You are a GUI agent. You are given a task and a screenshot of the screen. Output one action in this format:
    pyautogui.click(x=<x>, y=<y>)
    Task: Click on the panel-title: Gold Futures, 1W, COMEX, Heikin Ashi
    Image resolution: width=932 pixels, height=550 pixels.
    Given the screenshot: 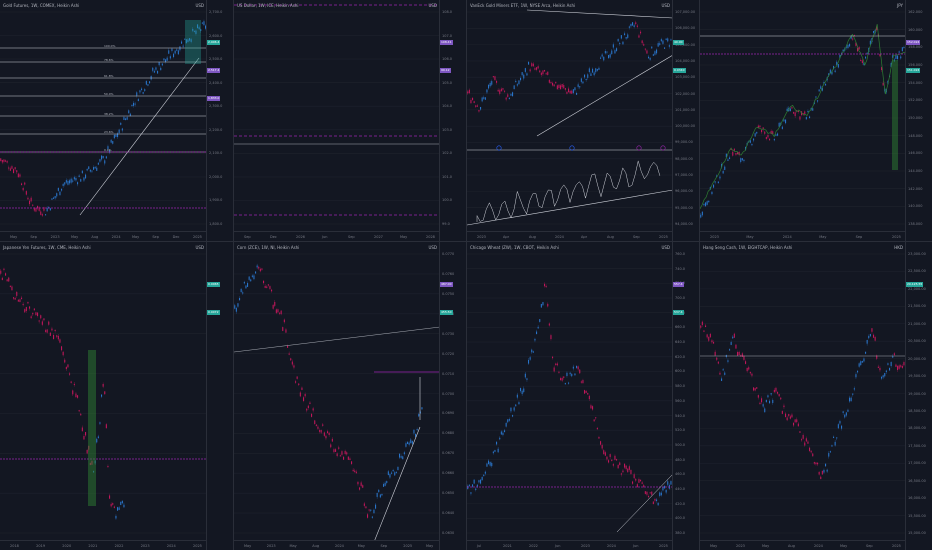 What is the action you would take?
    pyautogui.click(x=41, y=5)
    